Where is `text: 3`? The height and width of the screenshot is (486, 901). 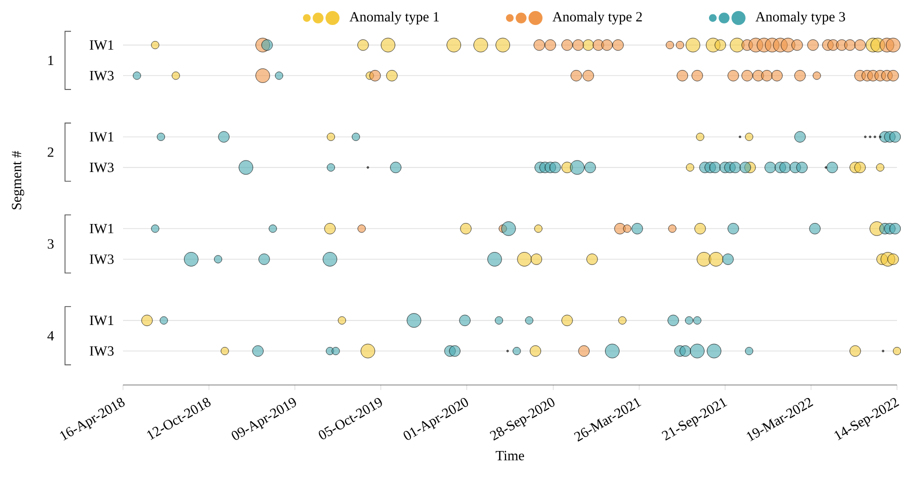
text: 3 is located at coordinates (51, 244).